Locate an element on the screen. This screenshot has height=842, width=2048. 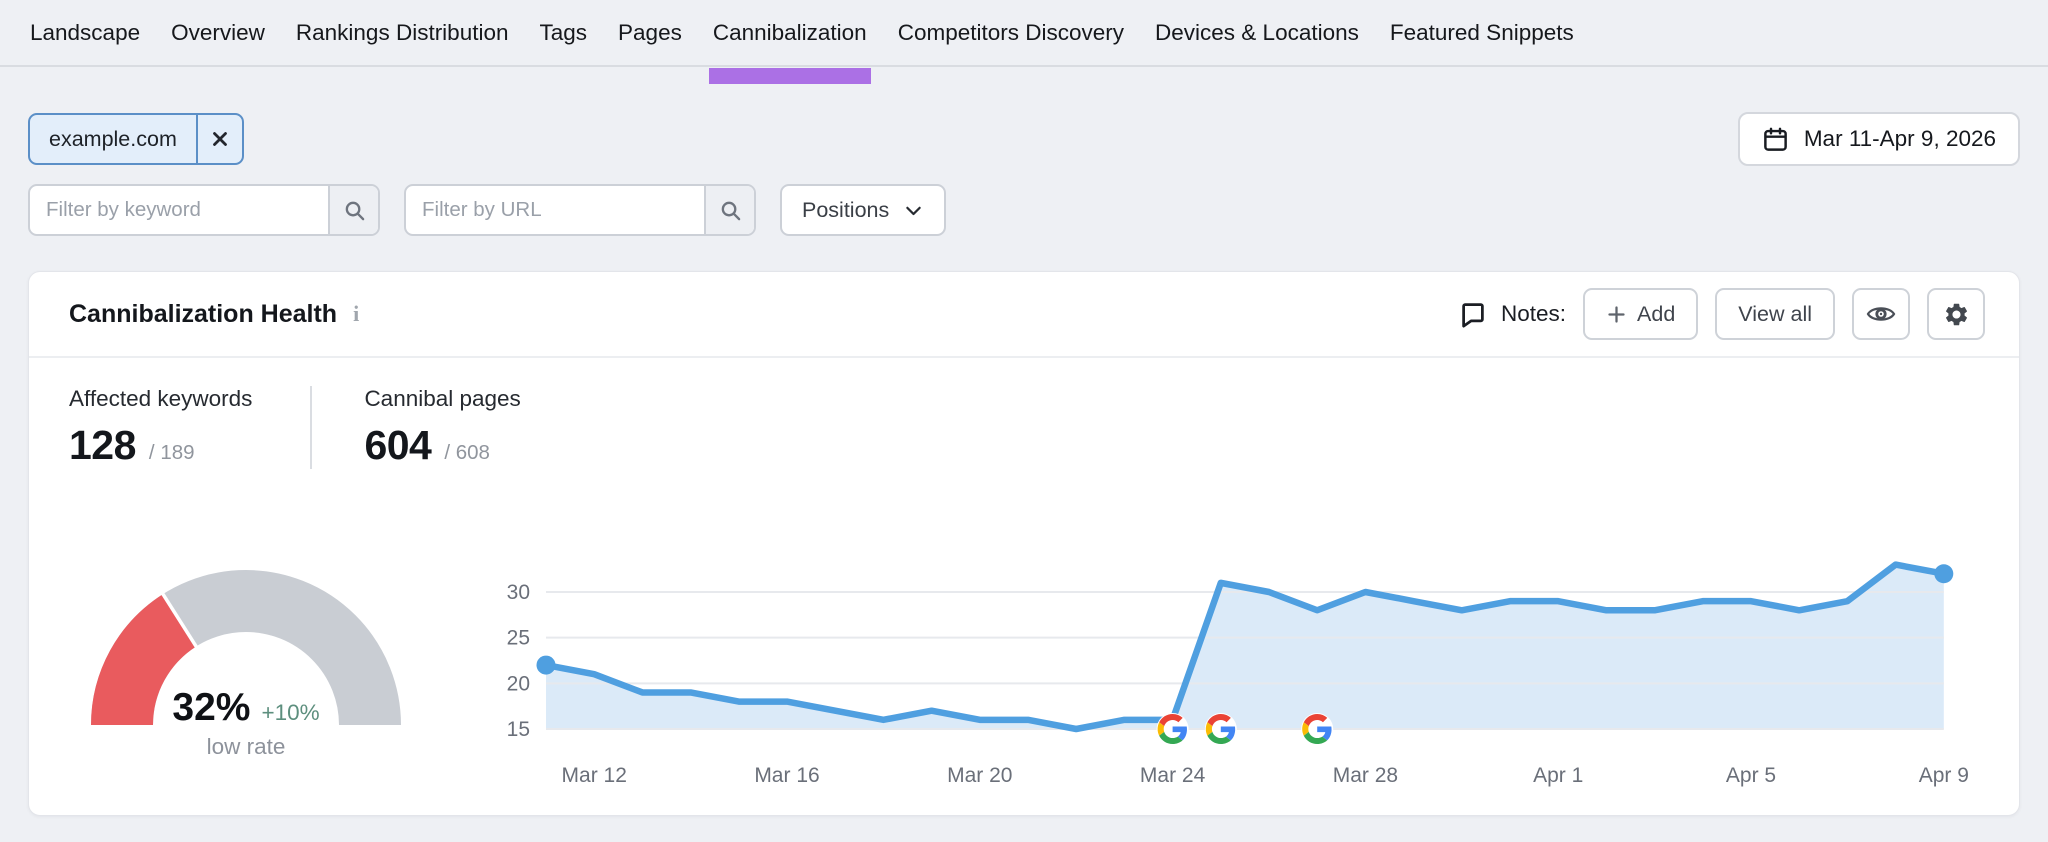
gear-icon is located at coordinates (1956, 314).